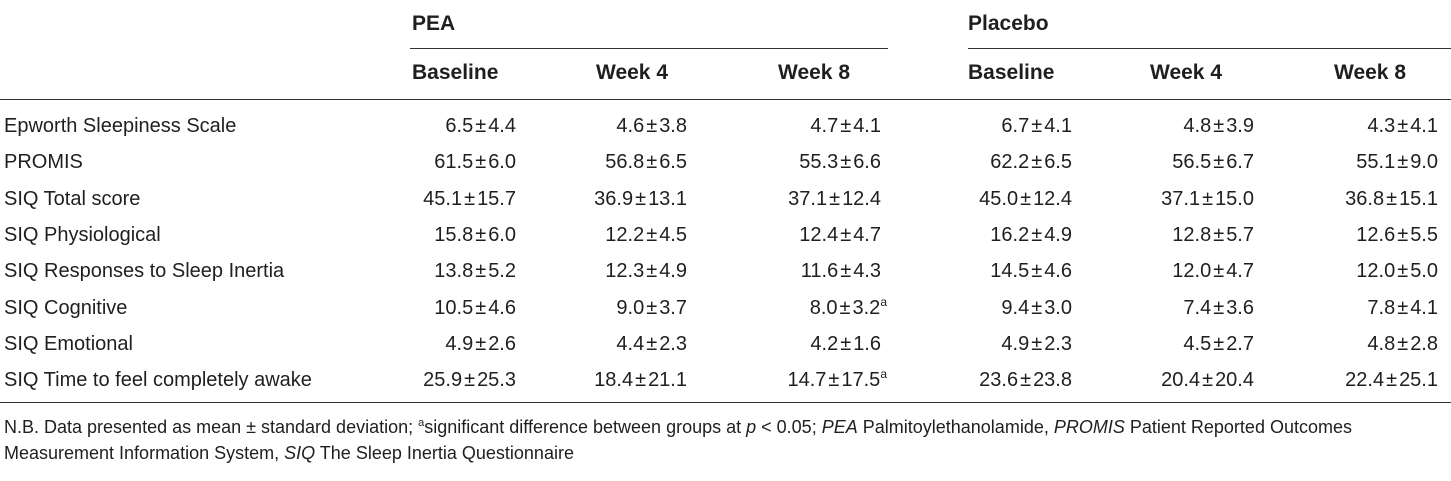 The height and width of the screenshot is (481, 1451). I want to click on cell-mean: 12.0, so click(1192, 271).